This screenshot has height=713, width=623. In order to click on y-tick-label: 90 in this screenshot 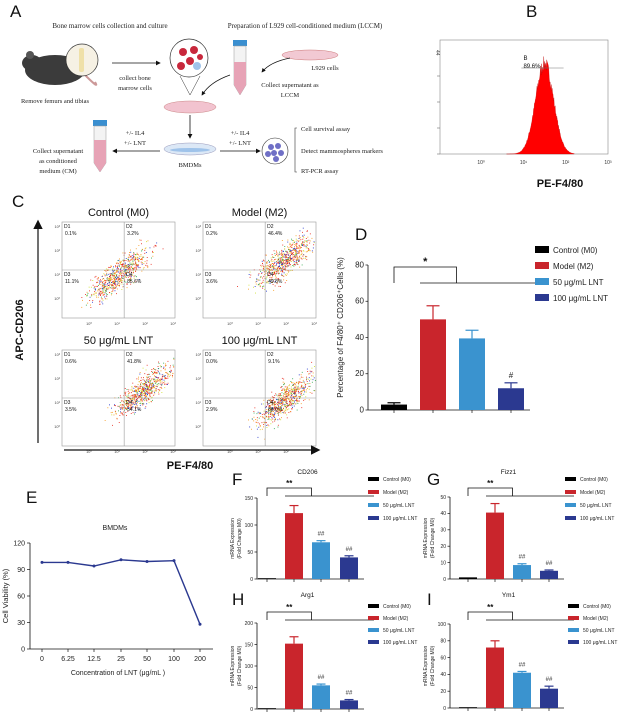, I will do `click(21, 570)`.